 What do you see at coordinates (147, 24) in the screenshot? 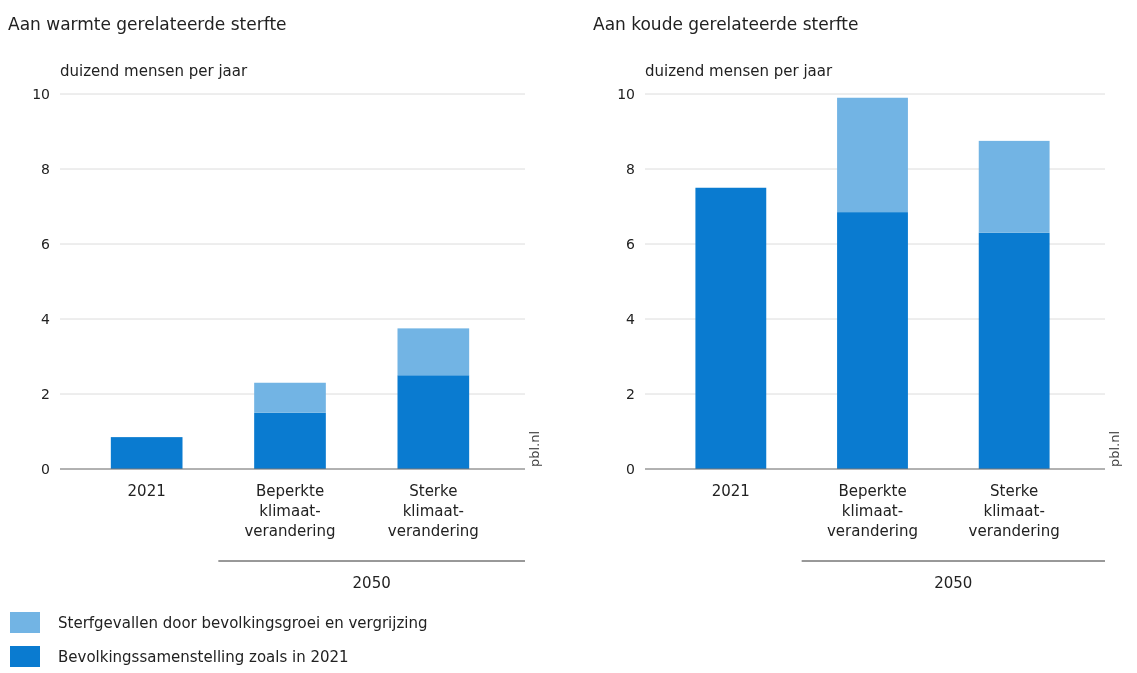
I see `chart-title: Aan warmte gerelateerde sterfte` at bounding box center [147, 24].